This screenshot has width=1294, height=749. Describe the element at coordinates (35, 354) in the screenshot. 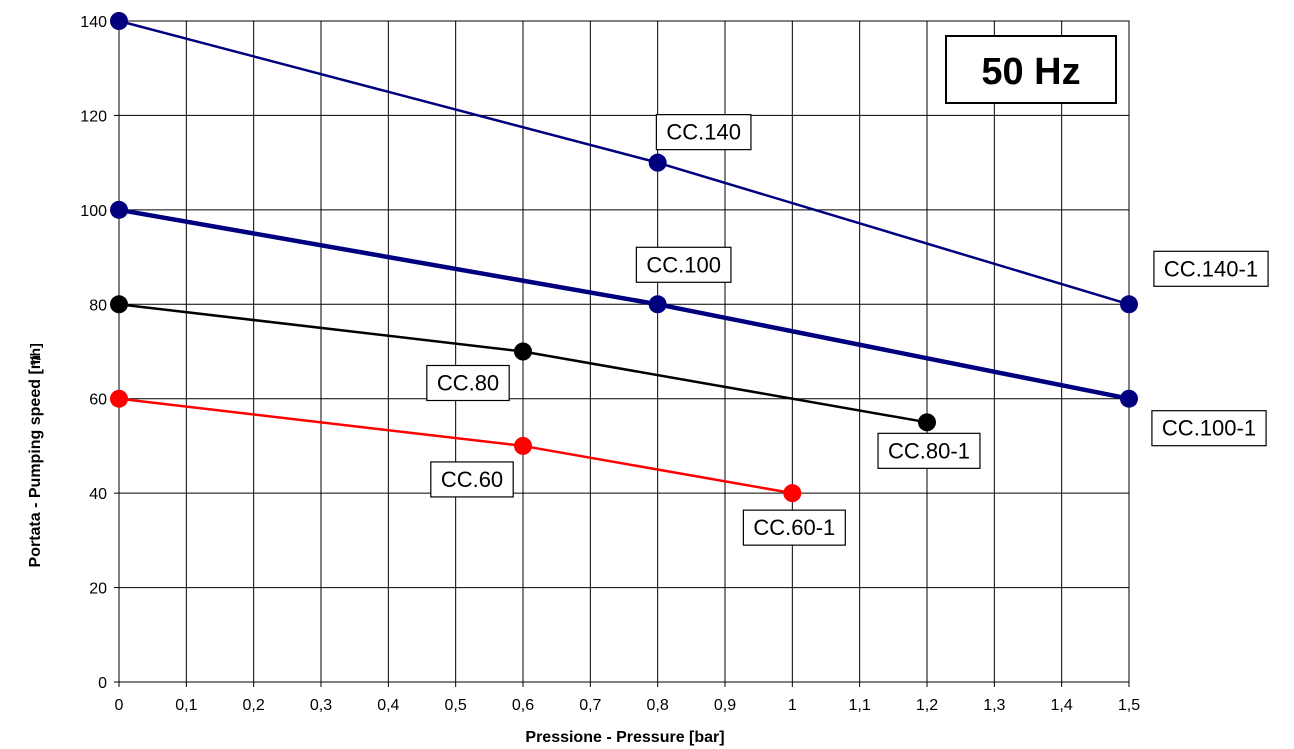

I see `y-axis-unit: ³/h]` at that location.